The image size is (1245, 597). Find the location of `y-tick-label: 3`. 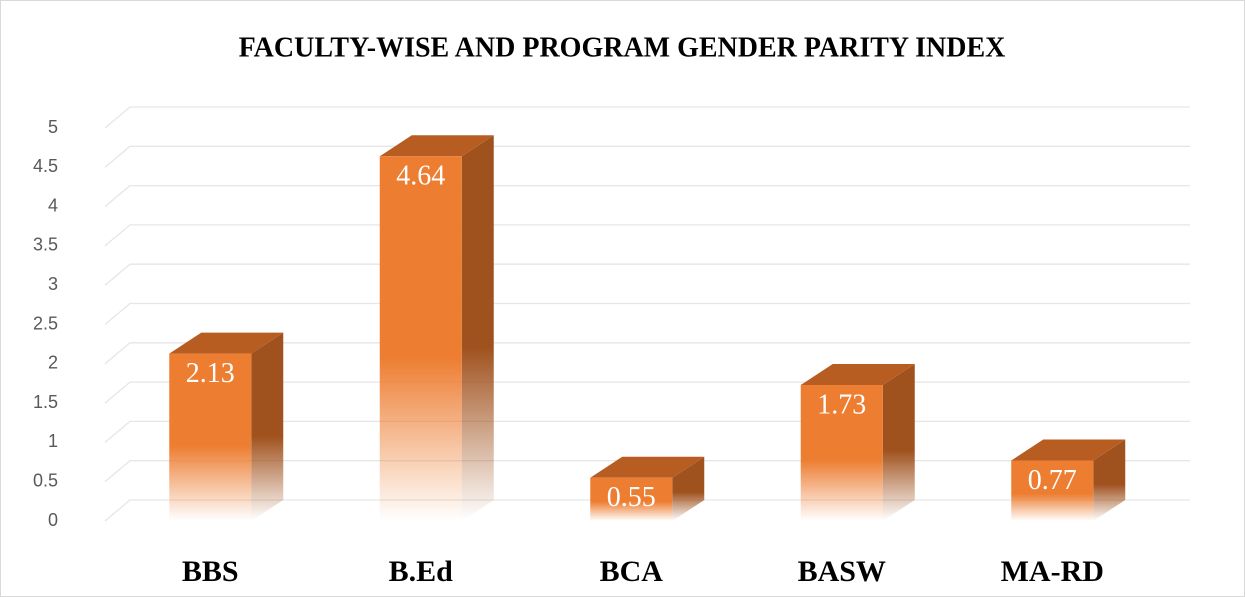

y-tick-label: 3 is located at coordinates (53, 284).